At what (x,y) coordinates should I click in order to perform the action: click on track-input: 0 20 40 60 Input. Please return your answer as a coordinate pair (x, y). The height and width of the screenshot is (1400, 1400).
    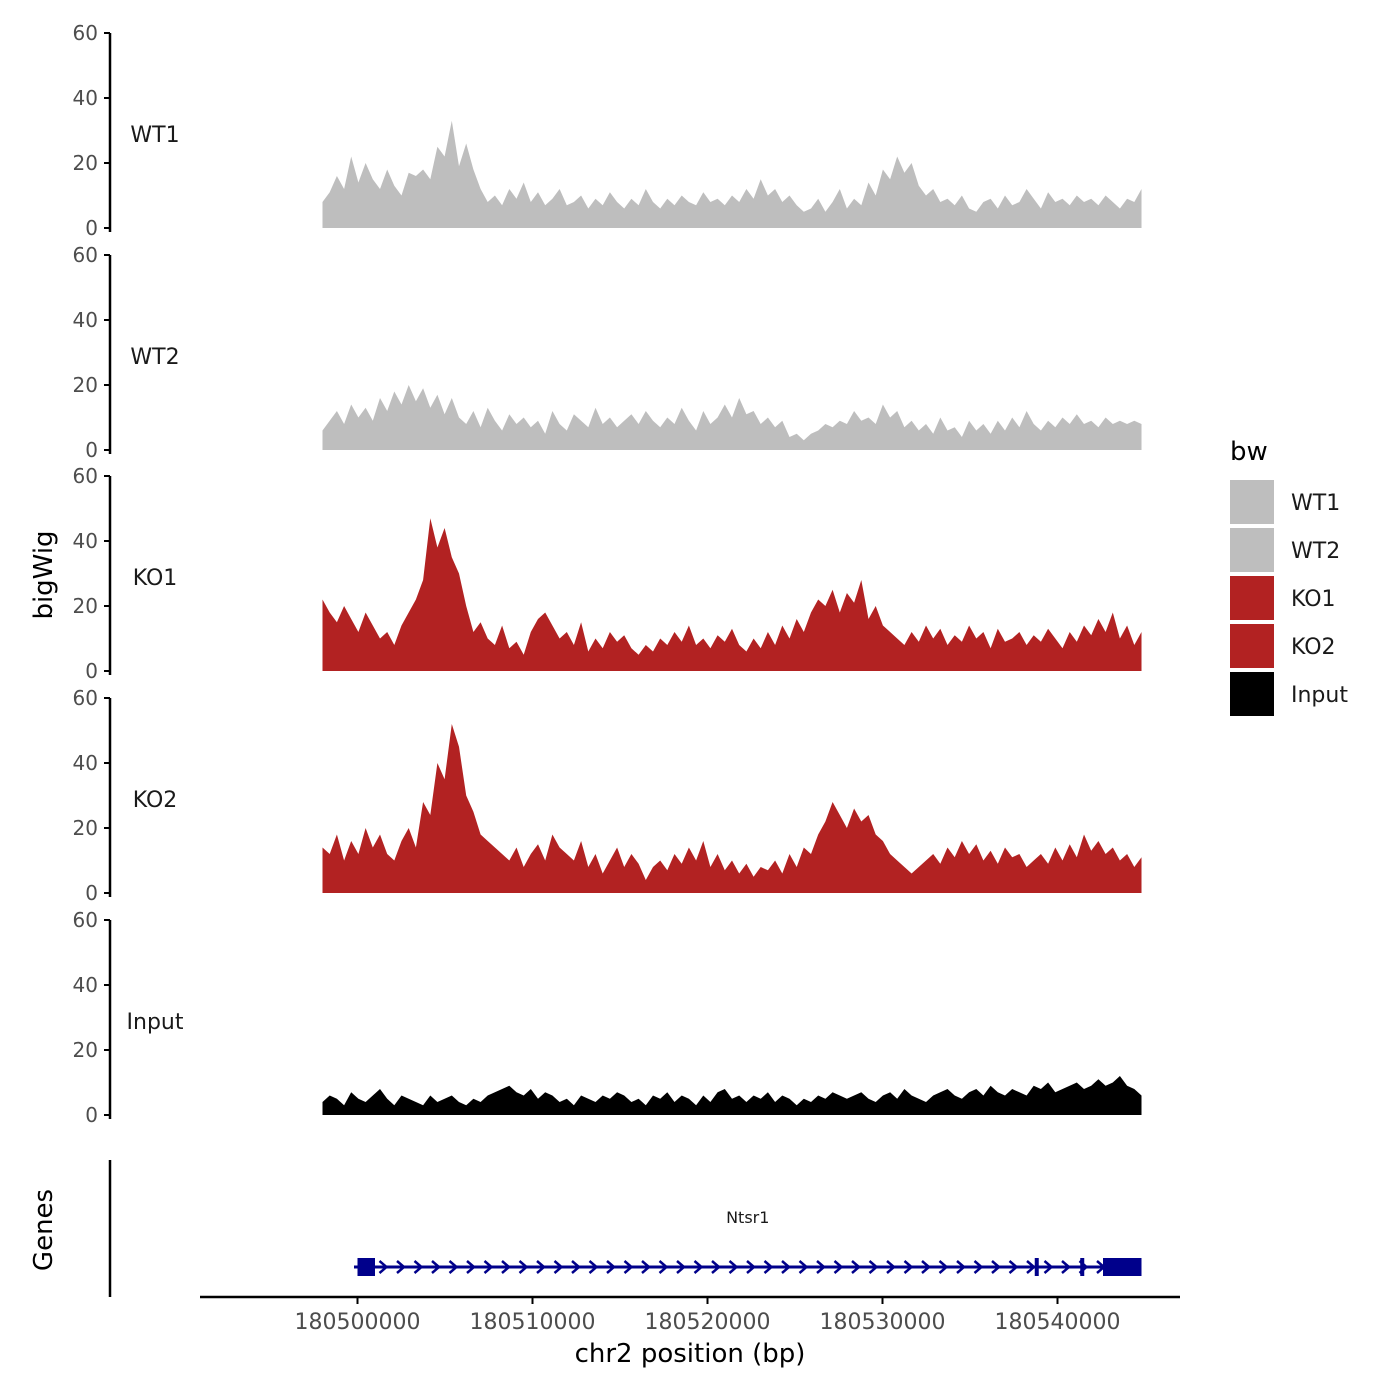
    Looking at the image, I should click on (607, 1017).